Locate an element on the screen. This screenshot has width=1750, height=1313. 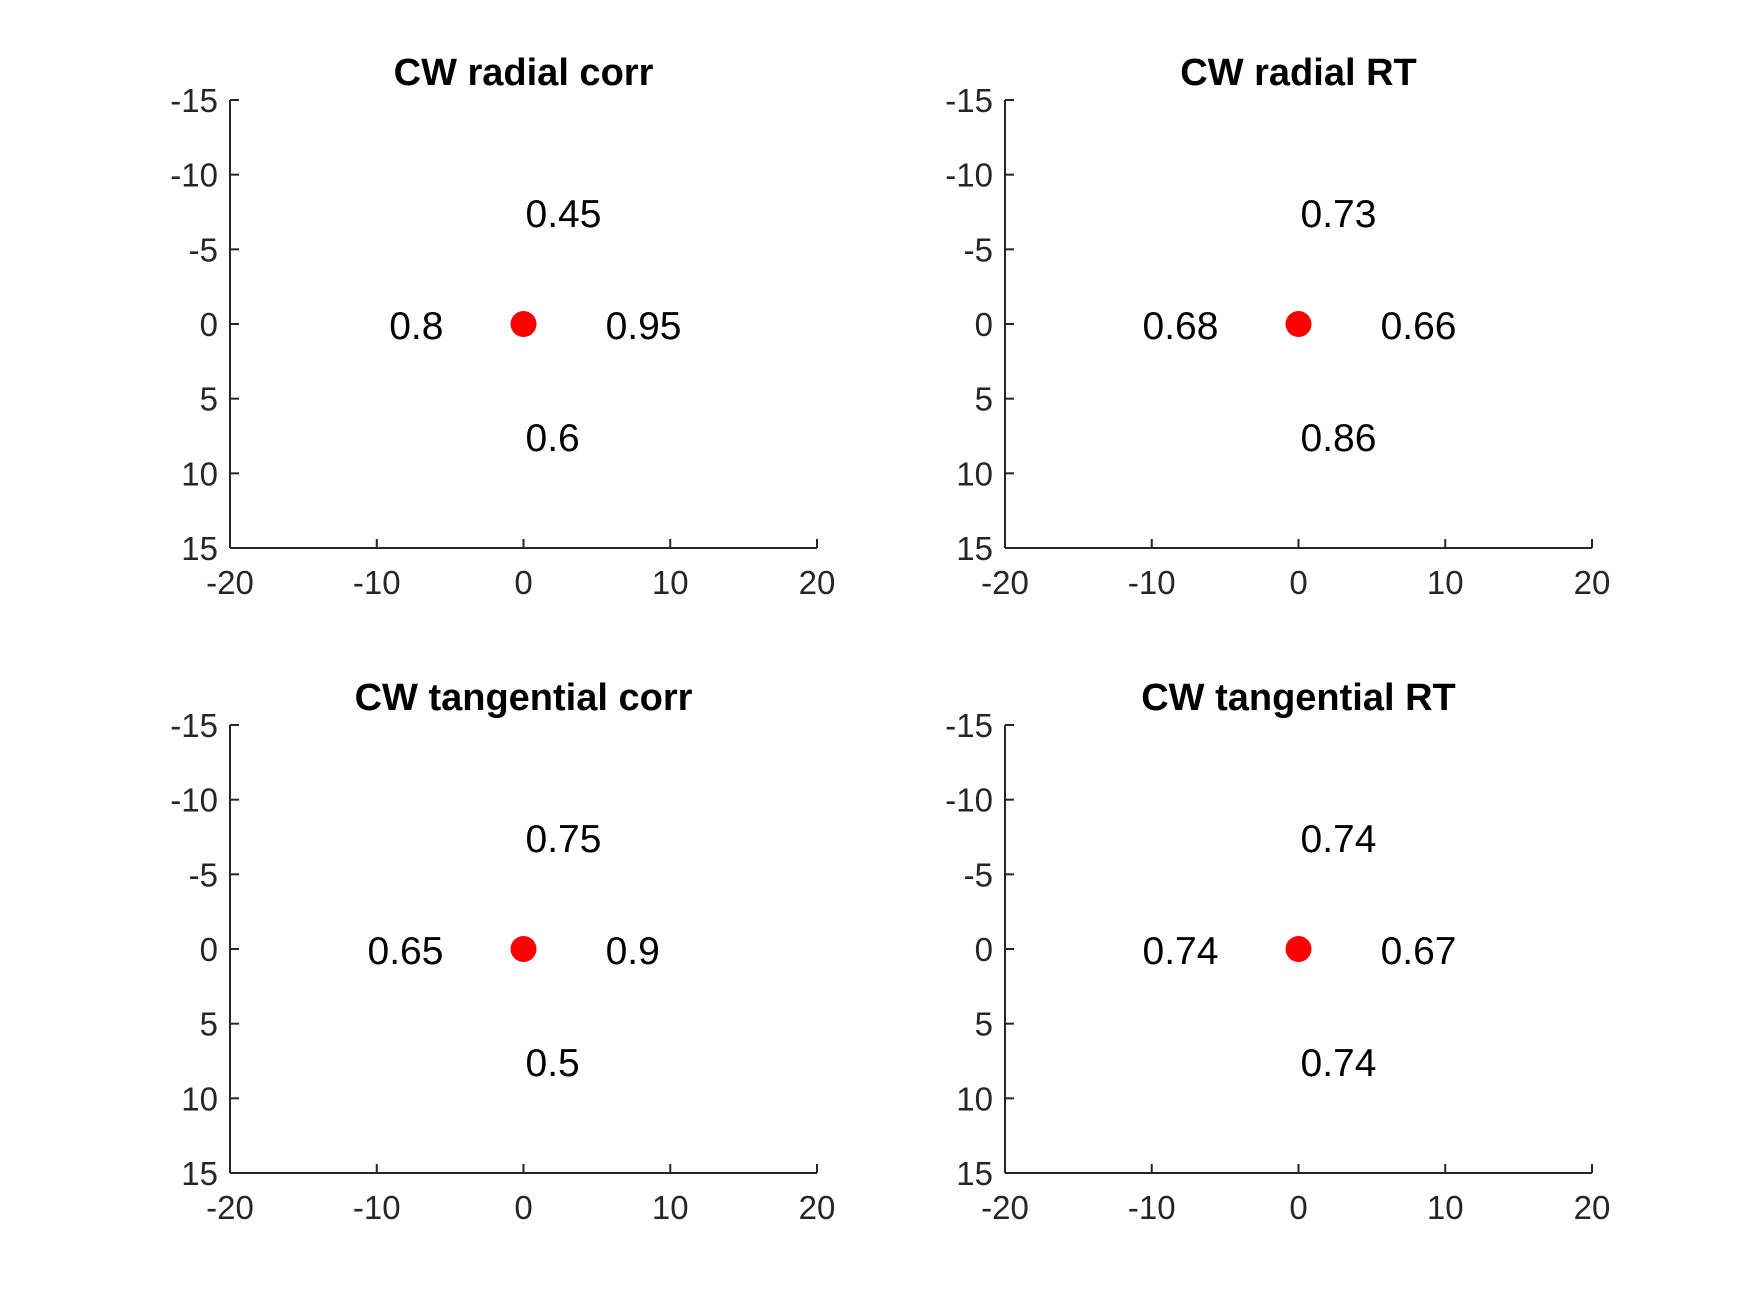
chart-title: CW tangential corr is located at coordinates (524, 698).